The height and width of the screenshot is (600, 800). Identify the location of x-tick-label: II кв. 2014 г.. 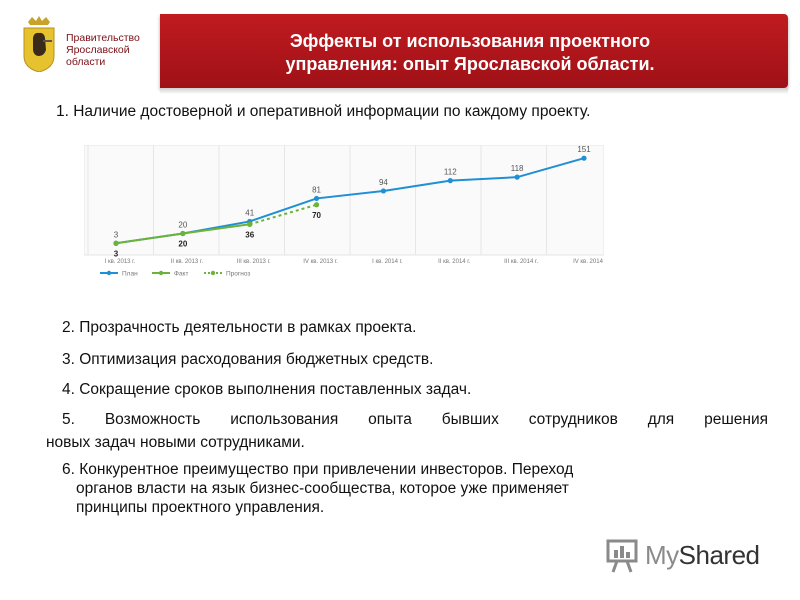
(454, 262).